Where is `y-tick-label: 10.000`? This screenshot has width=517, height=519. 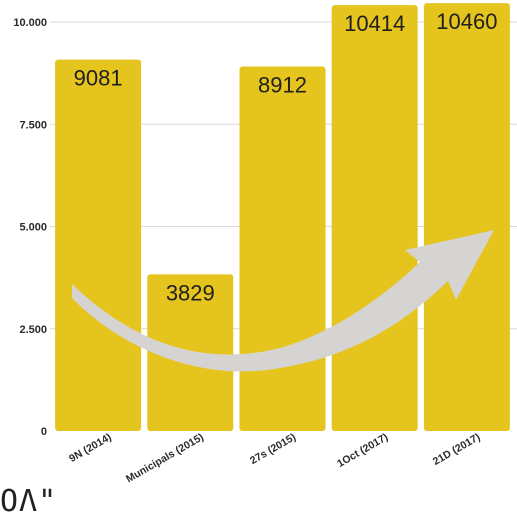
y-tick-label: 10.000 is located at coordinates (30, 23).